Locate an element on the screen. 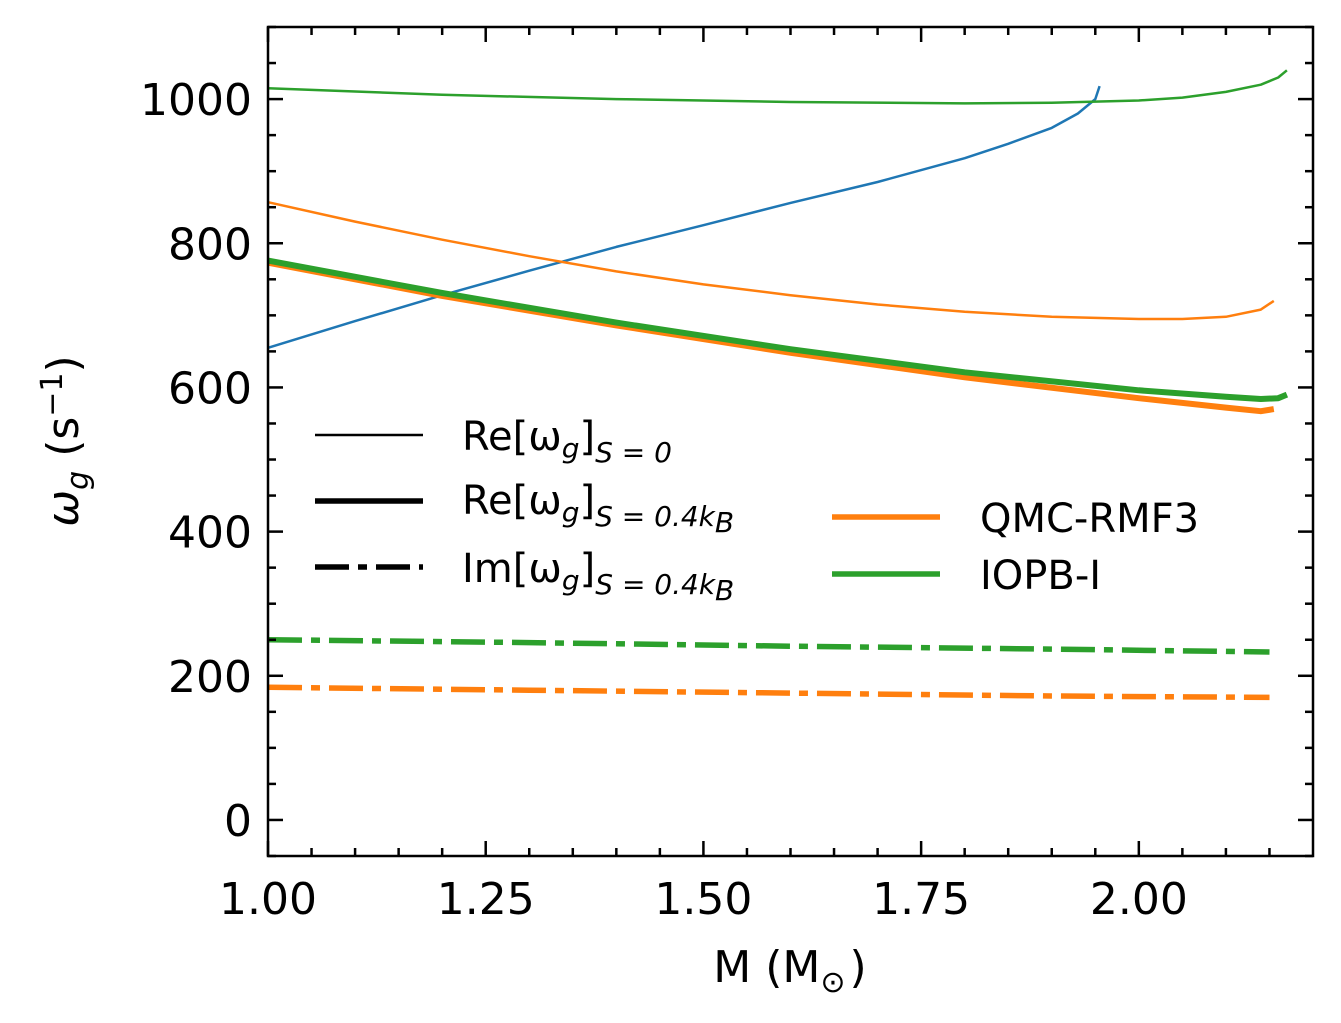 The width and height of the screenshot is (1341, 1023). legend-models: QMC-RMF3 IOPB-I is located at coordinates (1015, 547).